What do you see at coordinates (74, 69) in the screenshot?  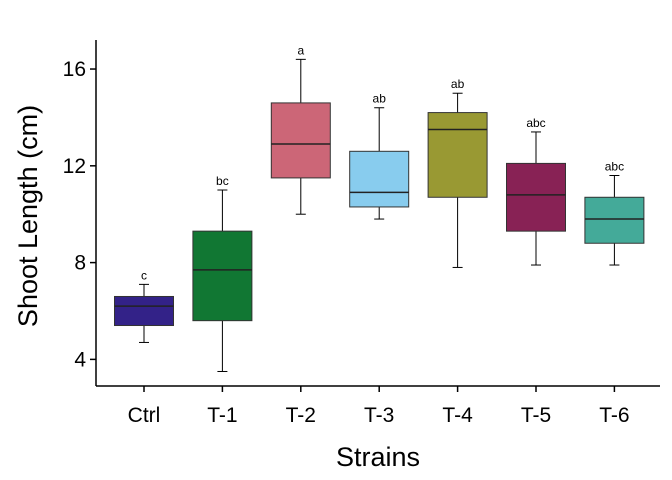 I see `y-tick-label: 16` at bounding box center [74, 69].